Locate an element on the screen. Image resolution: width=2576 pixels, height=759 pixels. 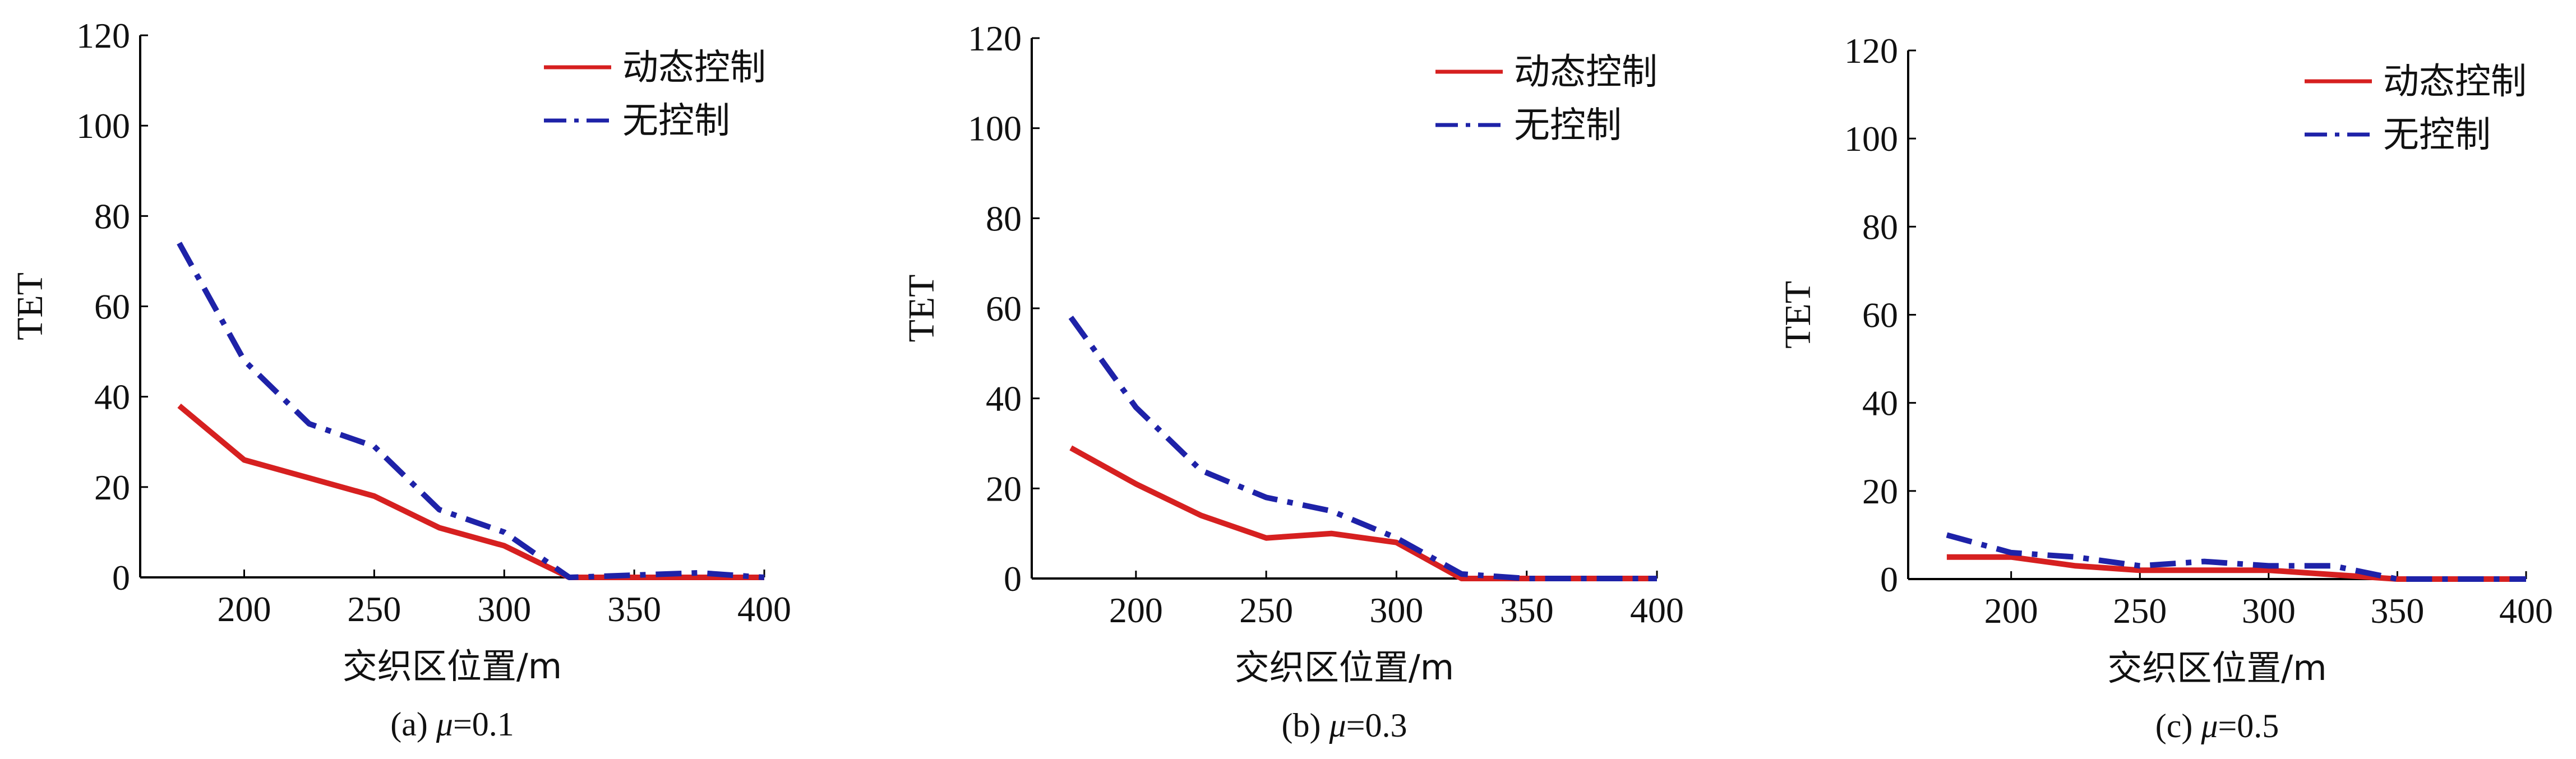
caption-prefix: (a) is located at coordinates (413, 724).